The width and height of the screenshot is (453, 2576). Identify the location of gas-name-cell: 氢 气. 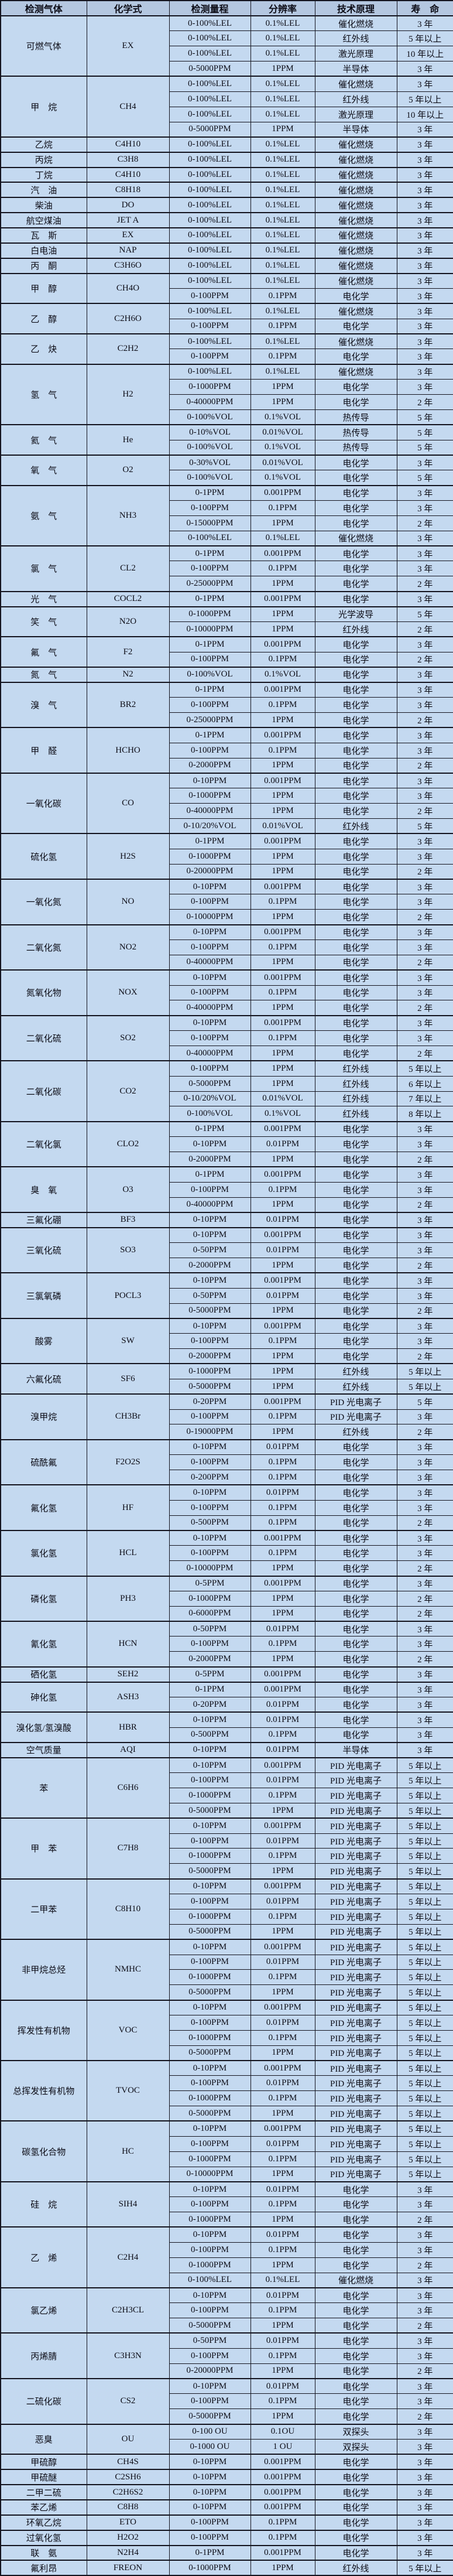
(44, 394).